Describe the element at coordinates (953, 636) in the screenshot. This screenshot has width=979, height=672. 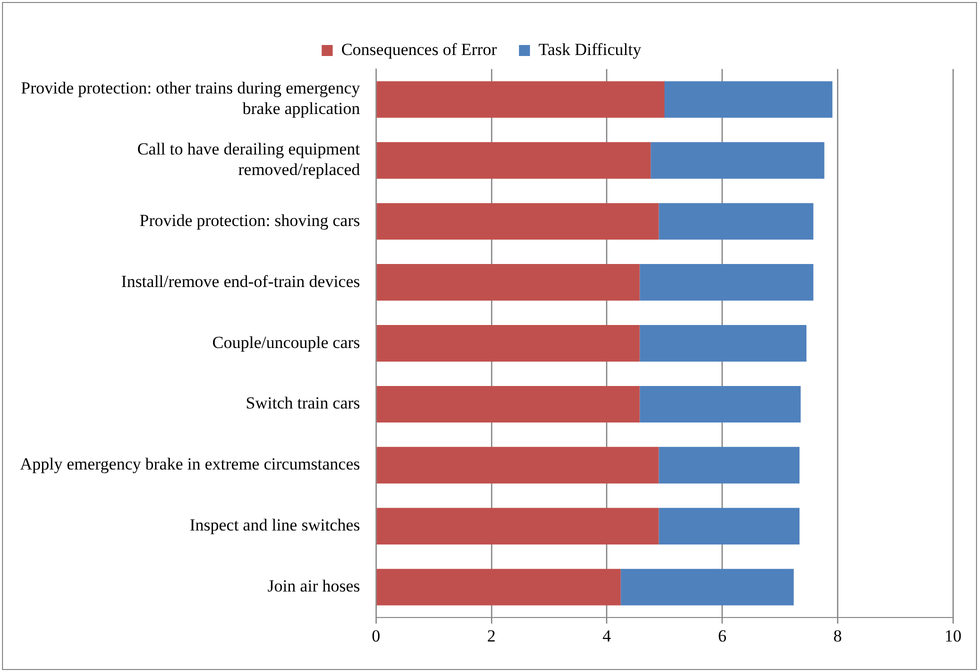
I see `x-tick-label: 10` at that location.